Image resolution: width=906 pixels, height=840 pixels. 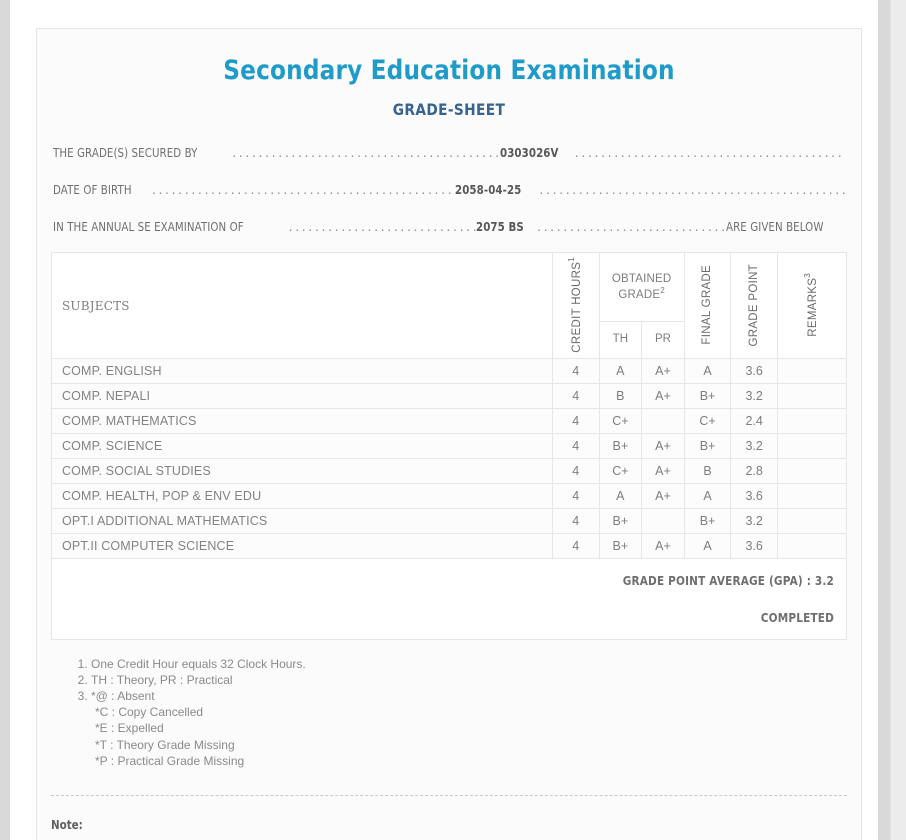 I want to click on footnote-subitem: *P : Practical Grade Missing, so click(x=170, y=760).